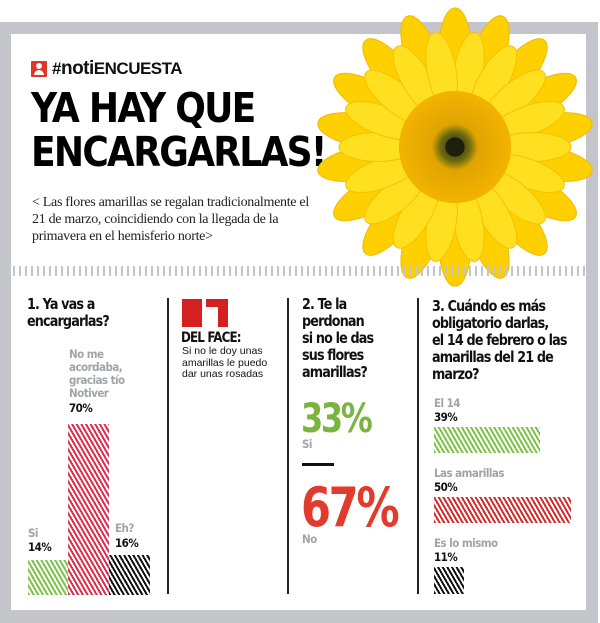 Image resolution: width=600 pixels, height=623 pixels. What do you see at coordinates (117, 68) in the screenshot?
I see `hashtag-label: #notiENCUESTA` at bounding box center [117, 68].